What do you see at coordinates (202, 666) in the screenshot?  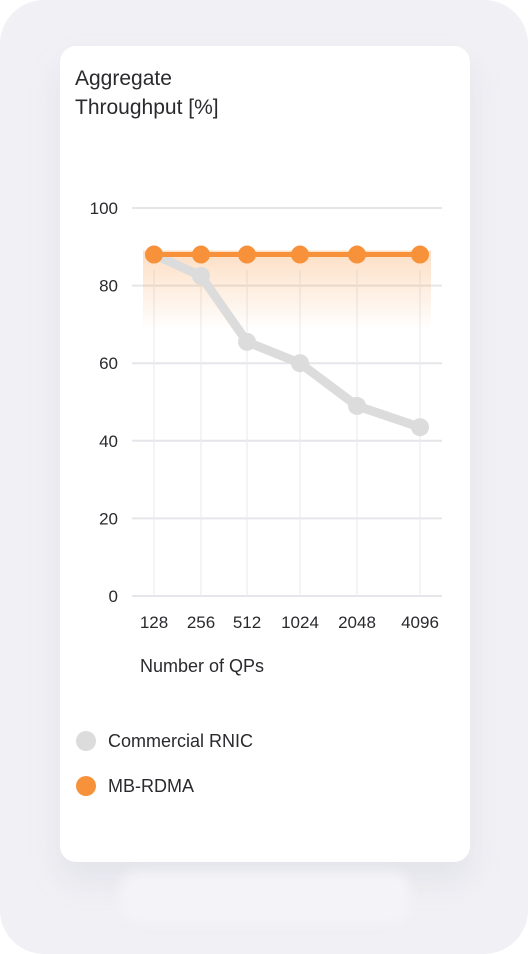 I see `x-axis-label: Number of QPs` at bounding box center [202, 666].